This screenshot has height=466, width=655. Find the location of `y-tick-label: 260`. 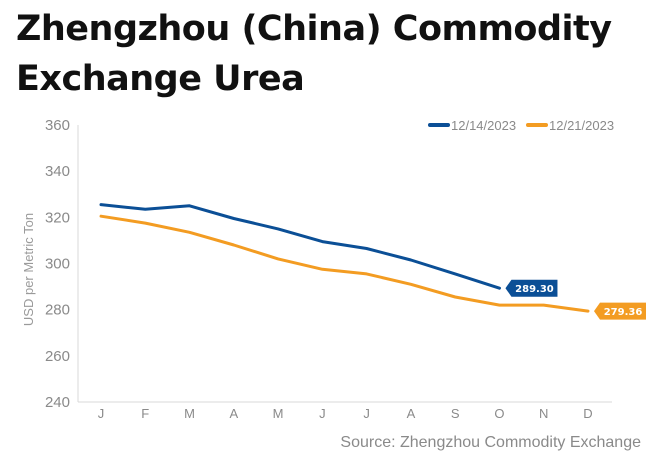

y-tick-label: 260 is located at coordinates (57, 356).